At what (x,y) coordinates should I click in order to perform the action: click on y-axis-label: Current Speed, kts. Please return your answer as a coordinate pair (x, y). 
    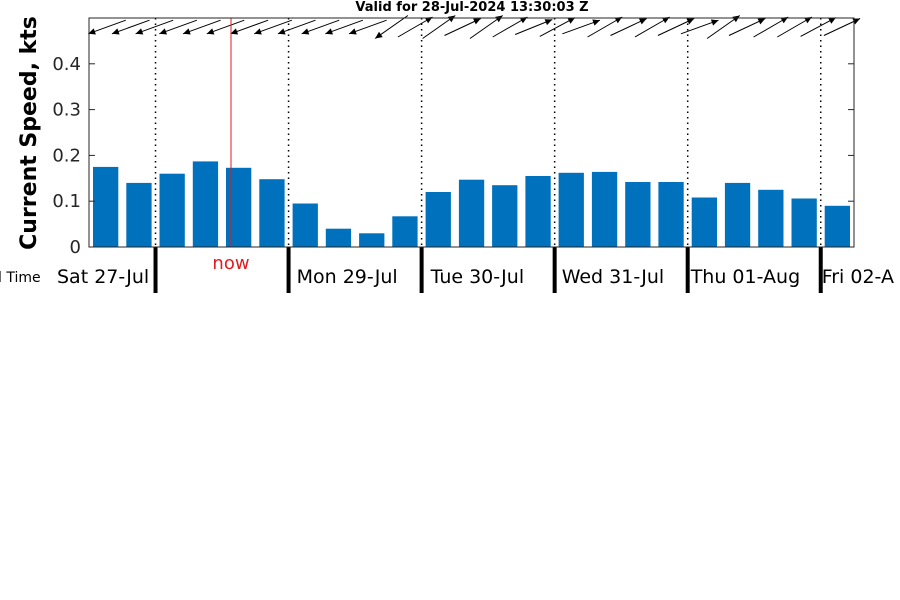
    Looking at the image, I should click on (29, 133).